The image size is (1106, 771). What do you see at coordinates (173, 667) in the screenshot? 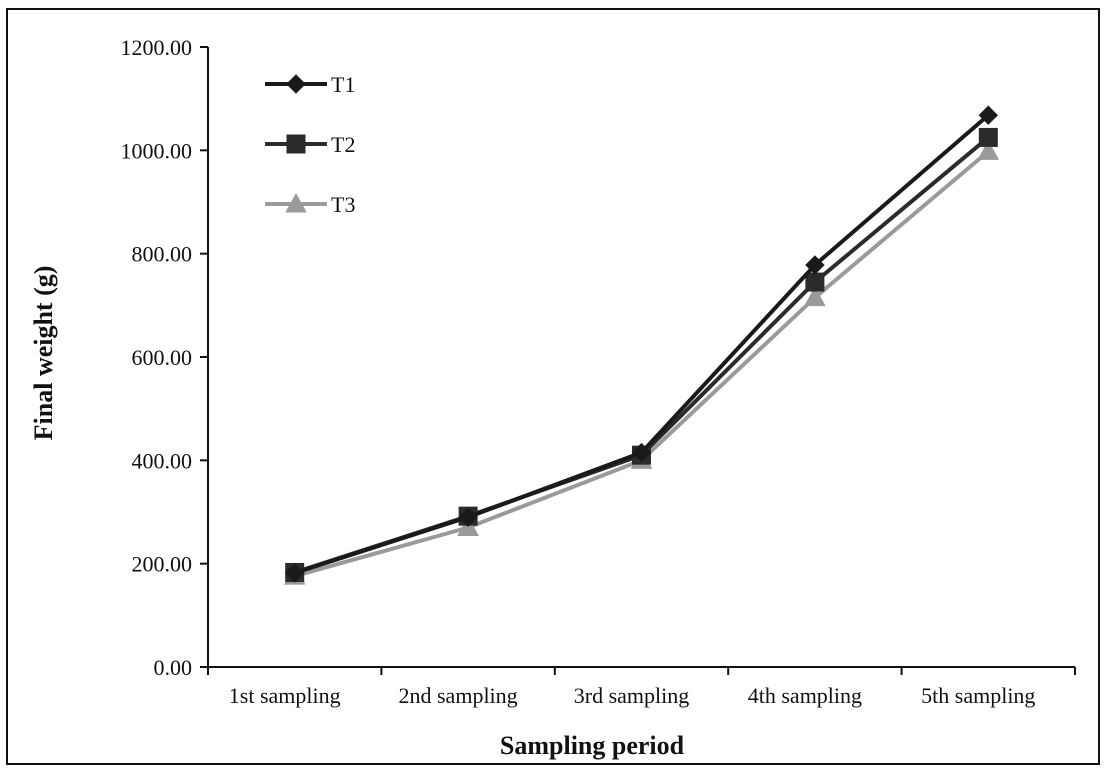
I see `y-tick-label: 0.00` at bounding box center [173, 667].